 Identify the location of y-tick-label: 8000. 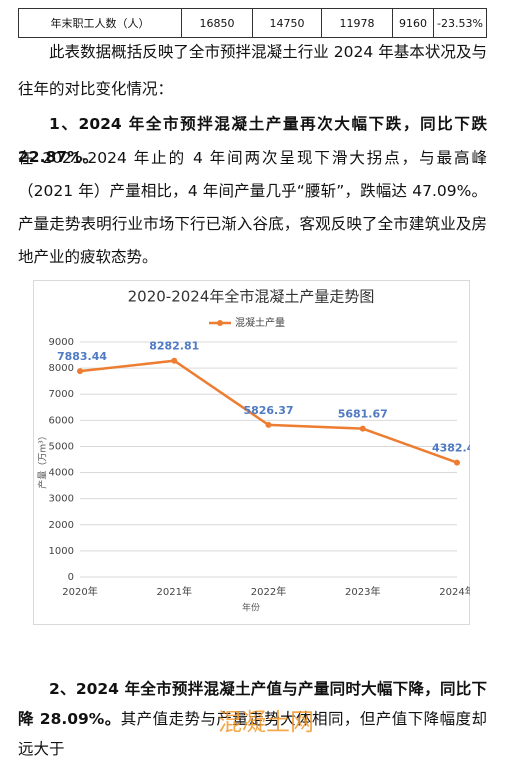
(61, 368).